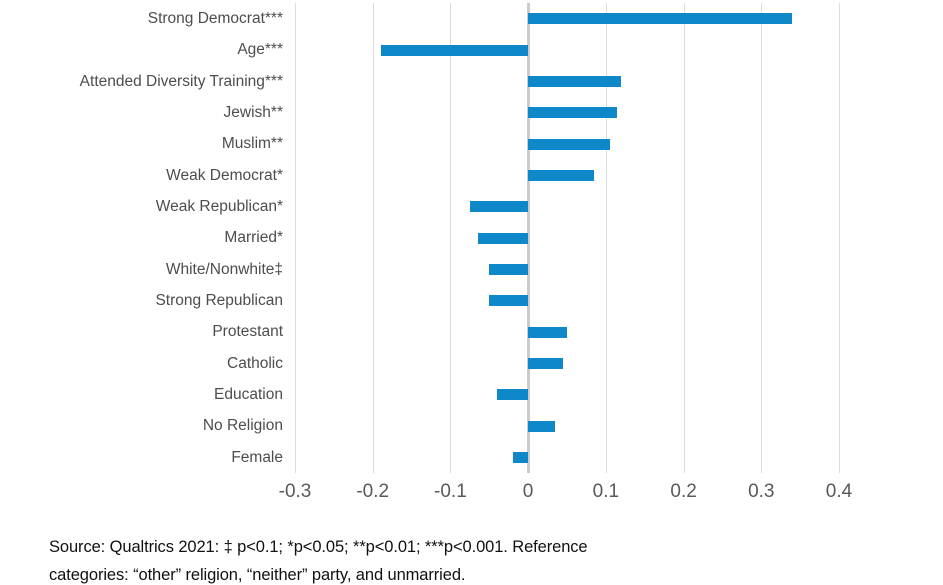 Image resolution: width=943 pixels, height=585 pixels. What do you see at coordinates (219, 300) in the screenshot?
I see `category-label: Strong Republican` at bounding box center [219, 300].